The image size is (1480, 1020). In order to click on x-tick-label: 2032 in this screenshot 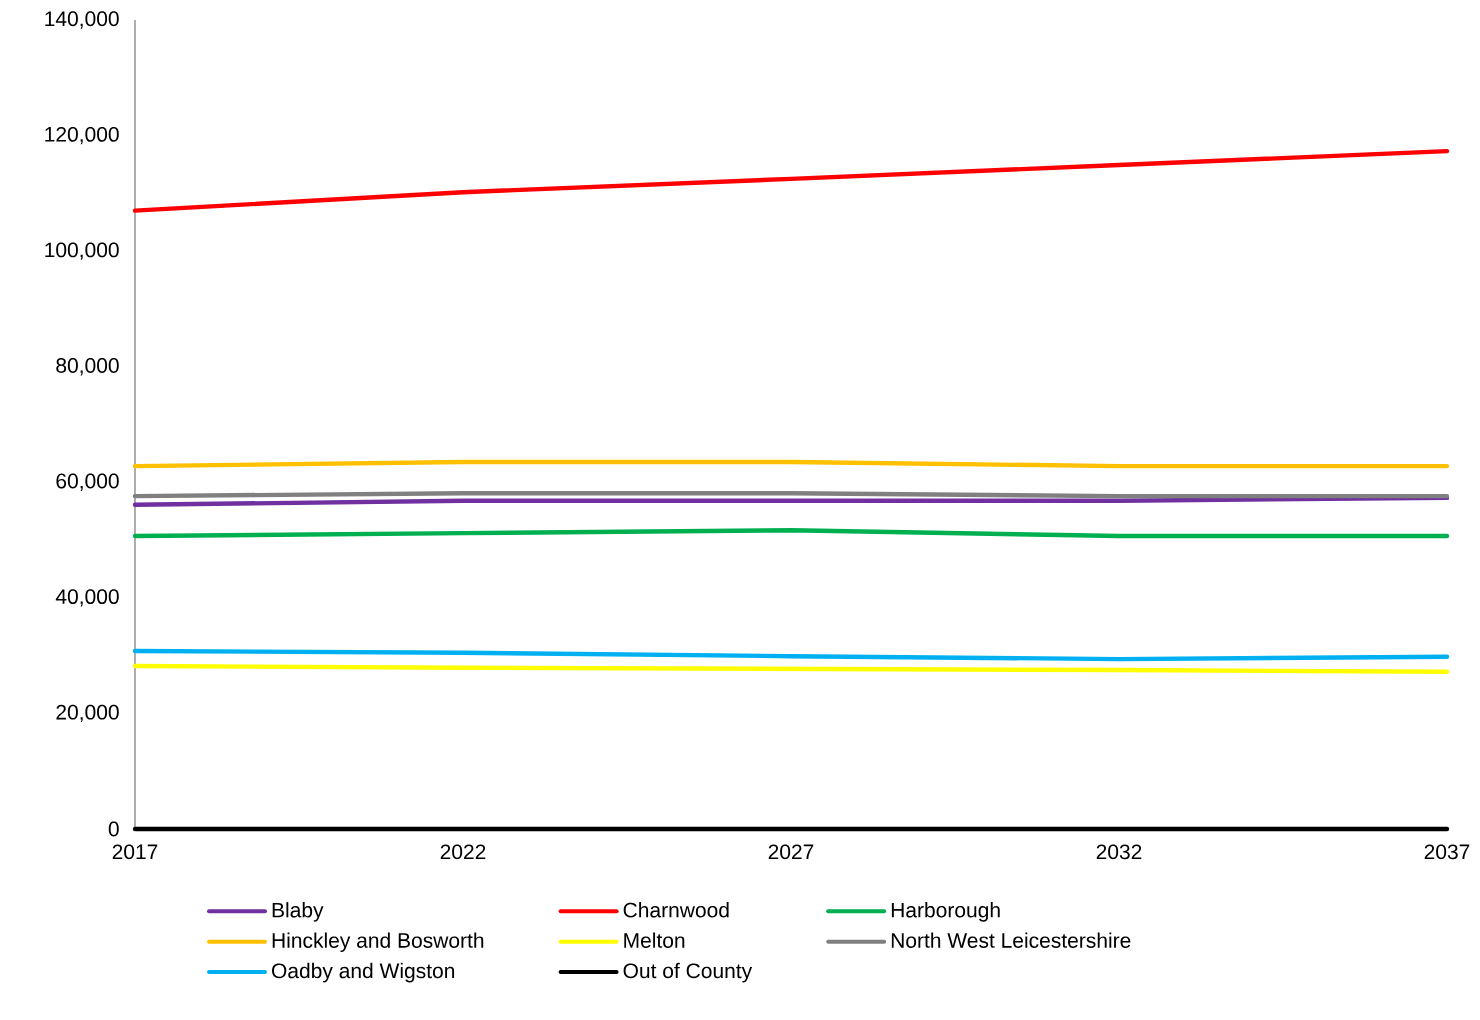, I will do `click(1119, 852)`.